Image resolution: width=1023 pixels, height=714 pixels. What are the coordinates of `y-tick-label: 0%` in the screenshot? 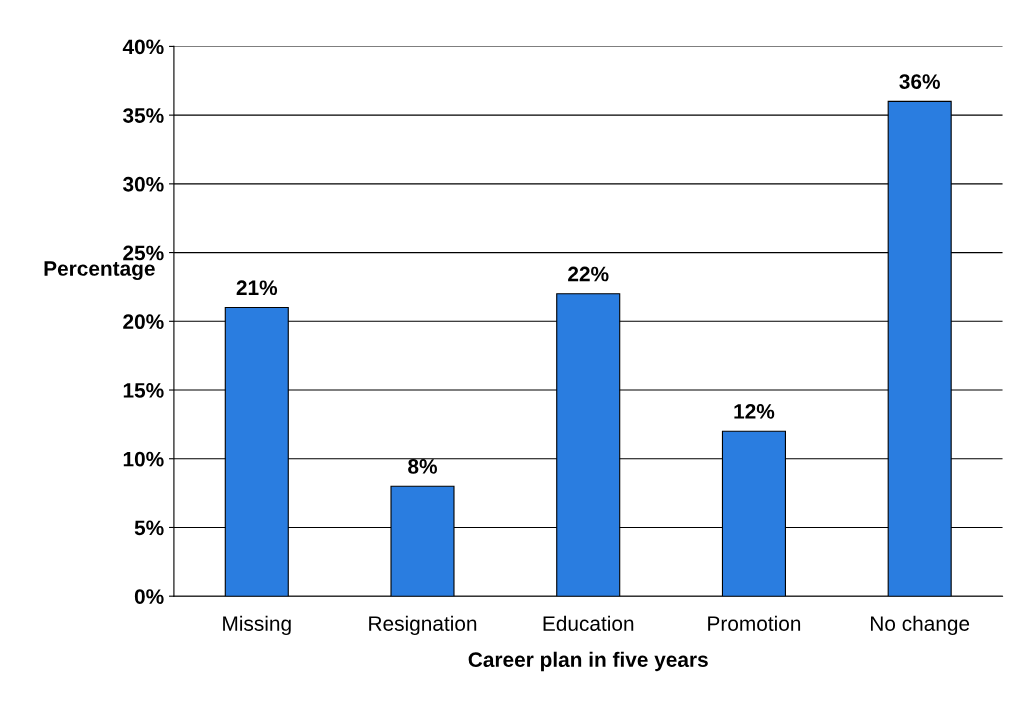 It's located at (149, 596).